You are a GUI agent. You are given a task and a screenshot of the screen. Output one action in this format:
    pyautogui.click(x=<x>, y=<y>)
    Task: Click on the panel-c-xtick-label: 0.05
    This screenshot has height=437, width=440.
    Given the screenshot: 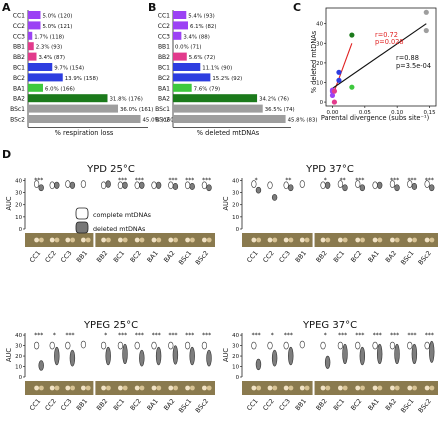 What is the action you would take?
    pyautogui.click(x=365, y=113)
    